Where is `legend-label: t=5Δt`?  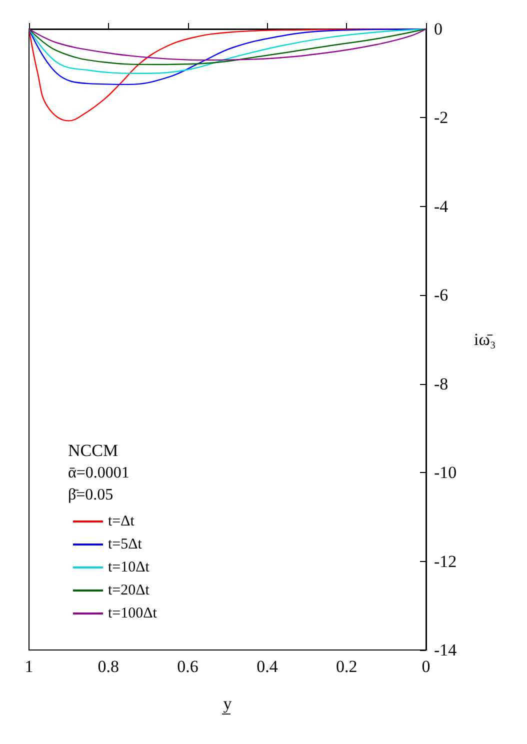 legend-label: t=5Δt is located at coordinates (125, 544).